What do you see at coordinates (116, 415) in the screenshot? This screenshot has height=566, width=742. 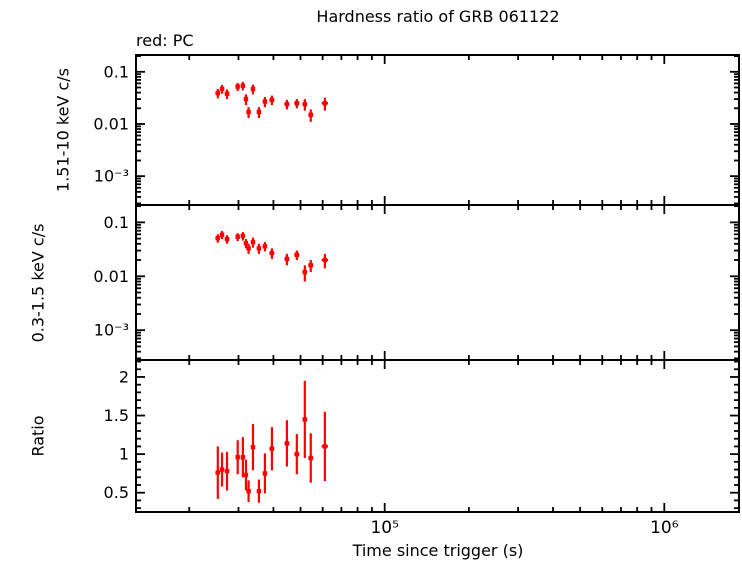 I see `y-tick-label: 1.5` at bounding box center [116, 415].